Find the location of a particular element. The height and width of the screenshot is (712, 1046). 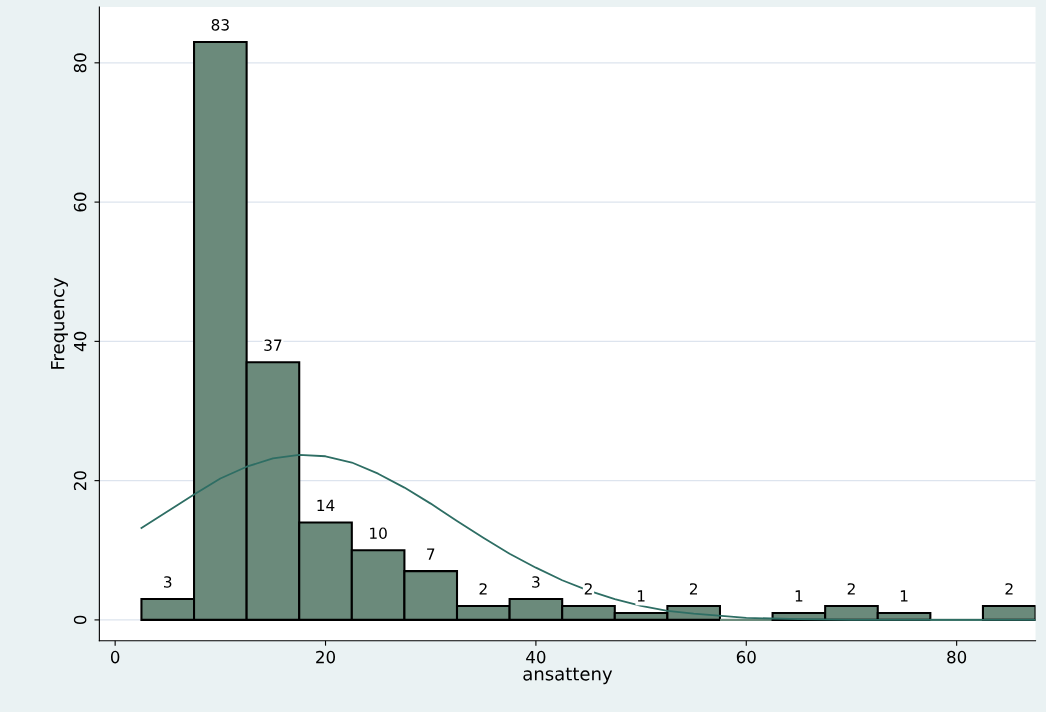

x-axis-title: ansatteny is located at coordinates (568, 676).